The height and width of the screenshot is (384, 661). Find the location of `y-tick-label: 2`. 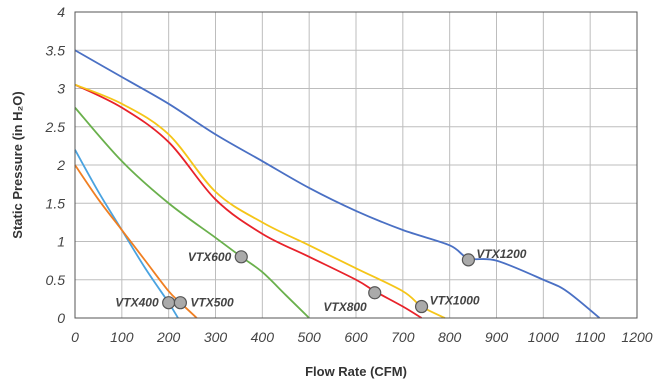

y-tick-label: 2 is located at coordinates (60, 165).